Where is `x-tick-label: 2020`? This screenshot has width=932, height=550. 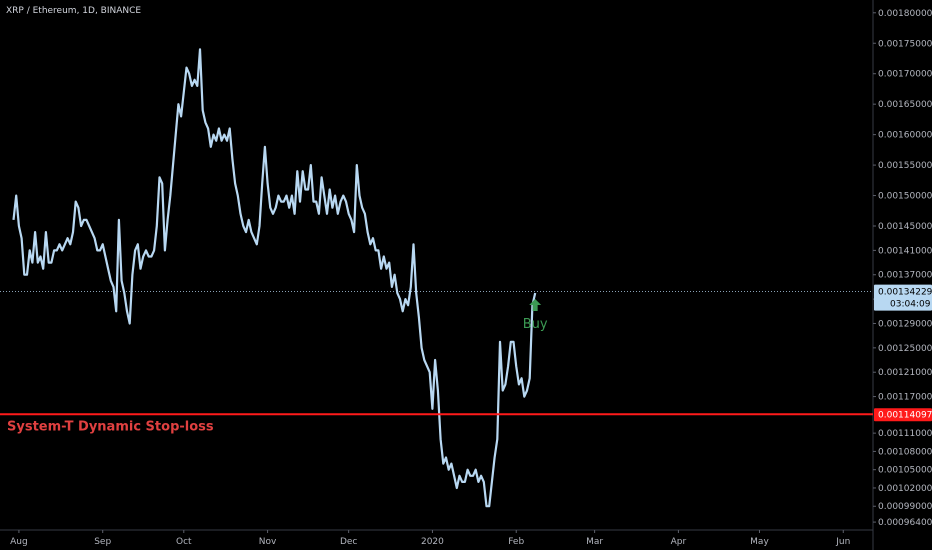 x-tick-label: 2020 is located at coordinates (432, 542).